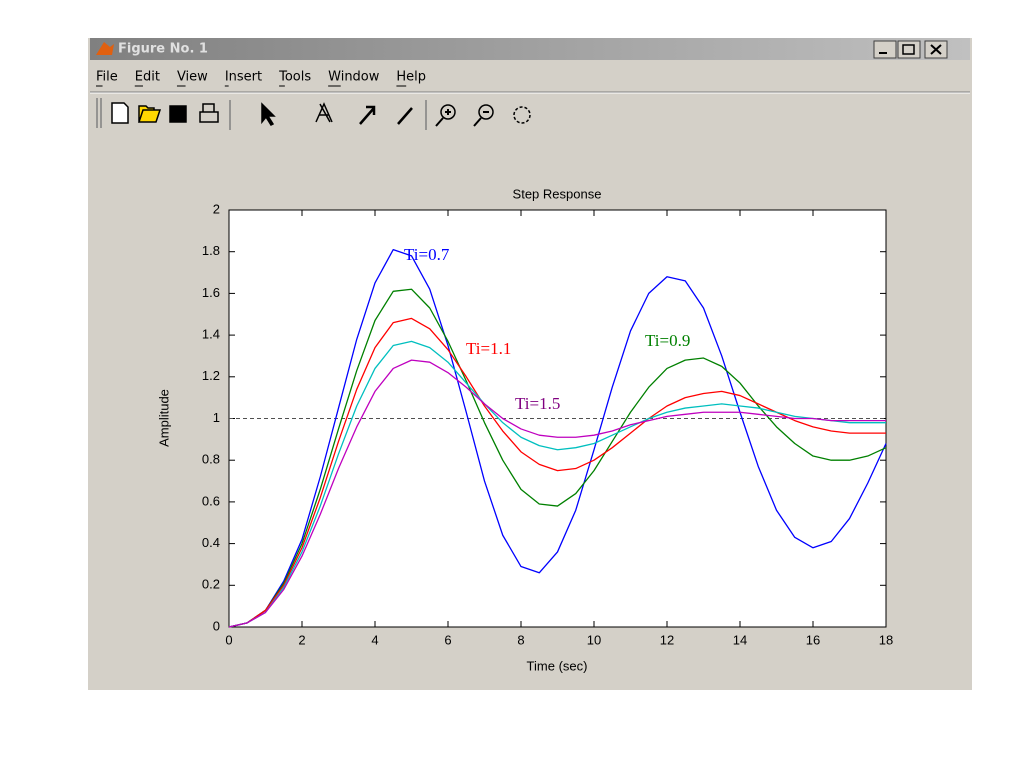 The image size is (1024, 768). I want to click on menu-item: Window, so click(354, 77).